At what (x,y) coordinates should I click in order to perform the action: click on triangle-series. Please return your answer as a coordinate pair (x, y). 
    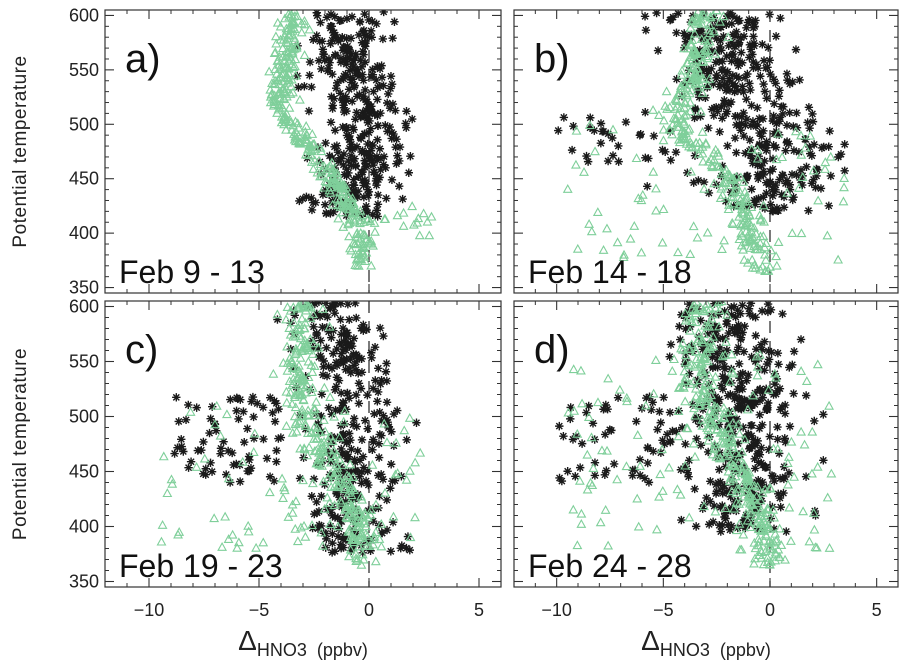
    Looking at the image, I should click on (350, 140).